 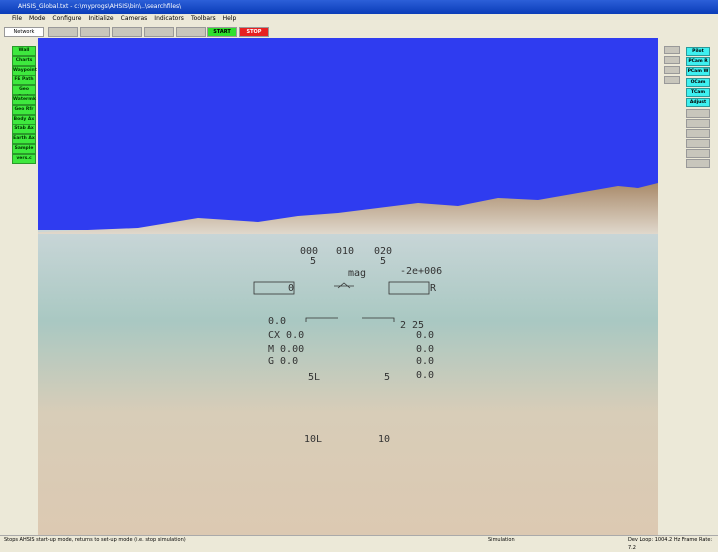 I want to click on left-button: Geo Rfr, so click(x=24, y=109).